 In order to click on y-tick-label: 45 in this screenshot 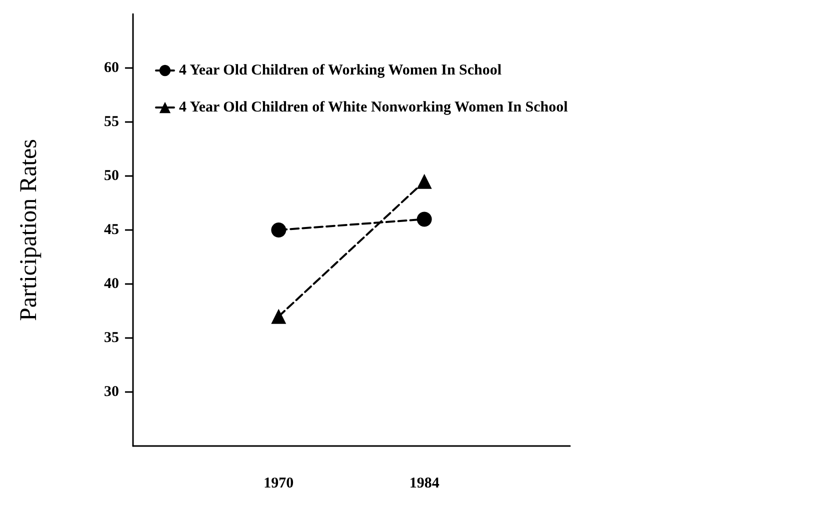, I will do `click(111, 230)`.